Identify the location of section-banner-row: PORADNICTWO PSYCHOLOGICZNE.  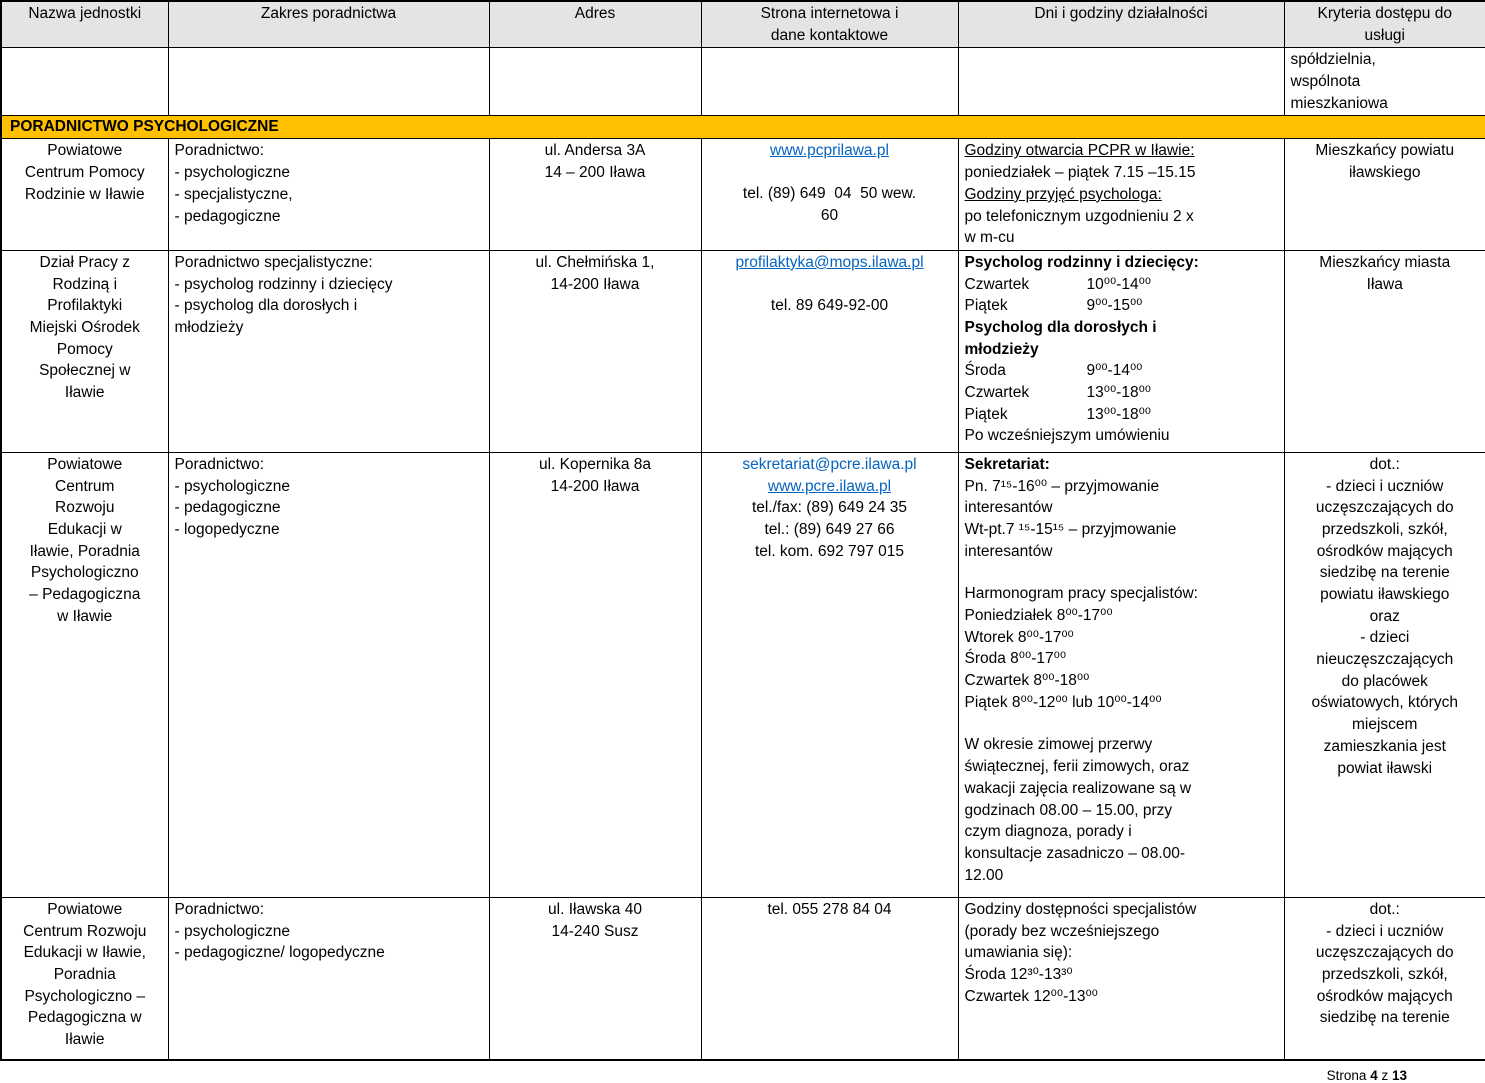
(742, 127).